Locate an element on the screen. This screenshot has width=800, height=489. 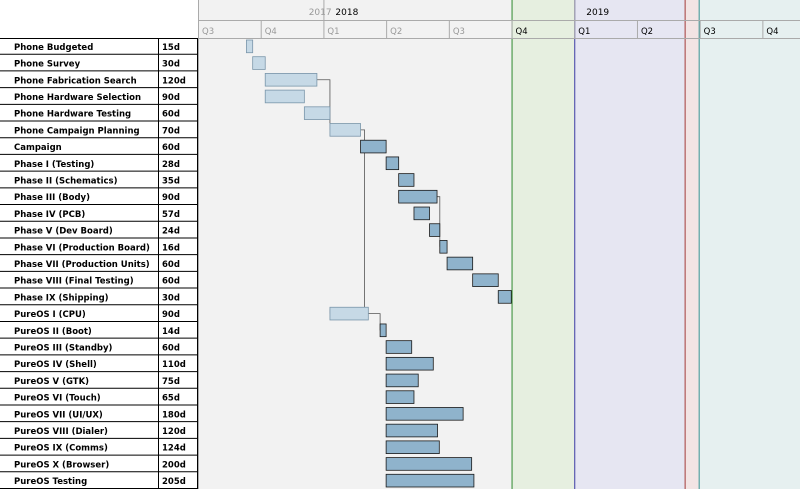
task-name: PureOS III (Standby) is located at coordinates (63, 349).